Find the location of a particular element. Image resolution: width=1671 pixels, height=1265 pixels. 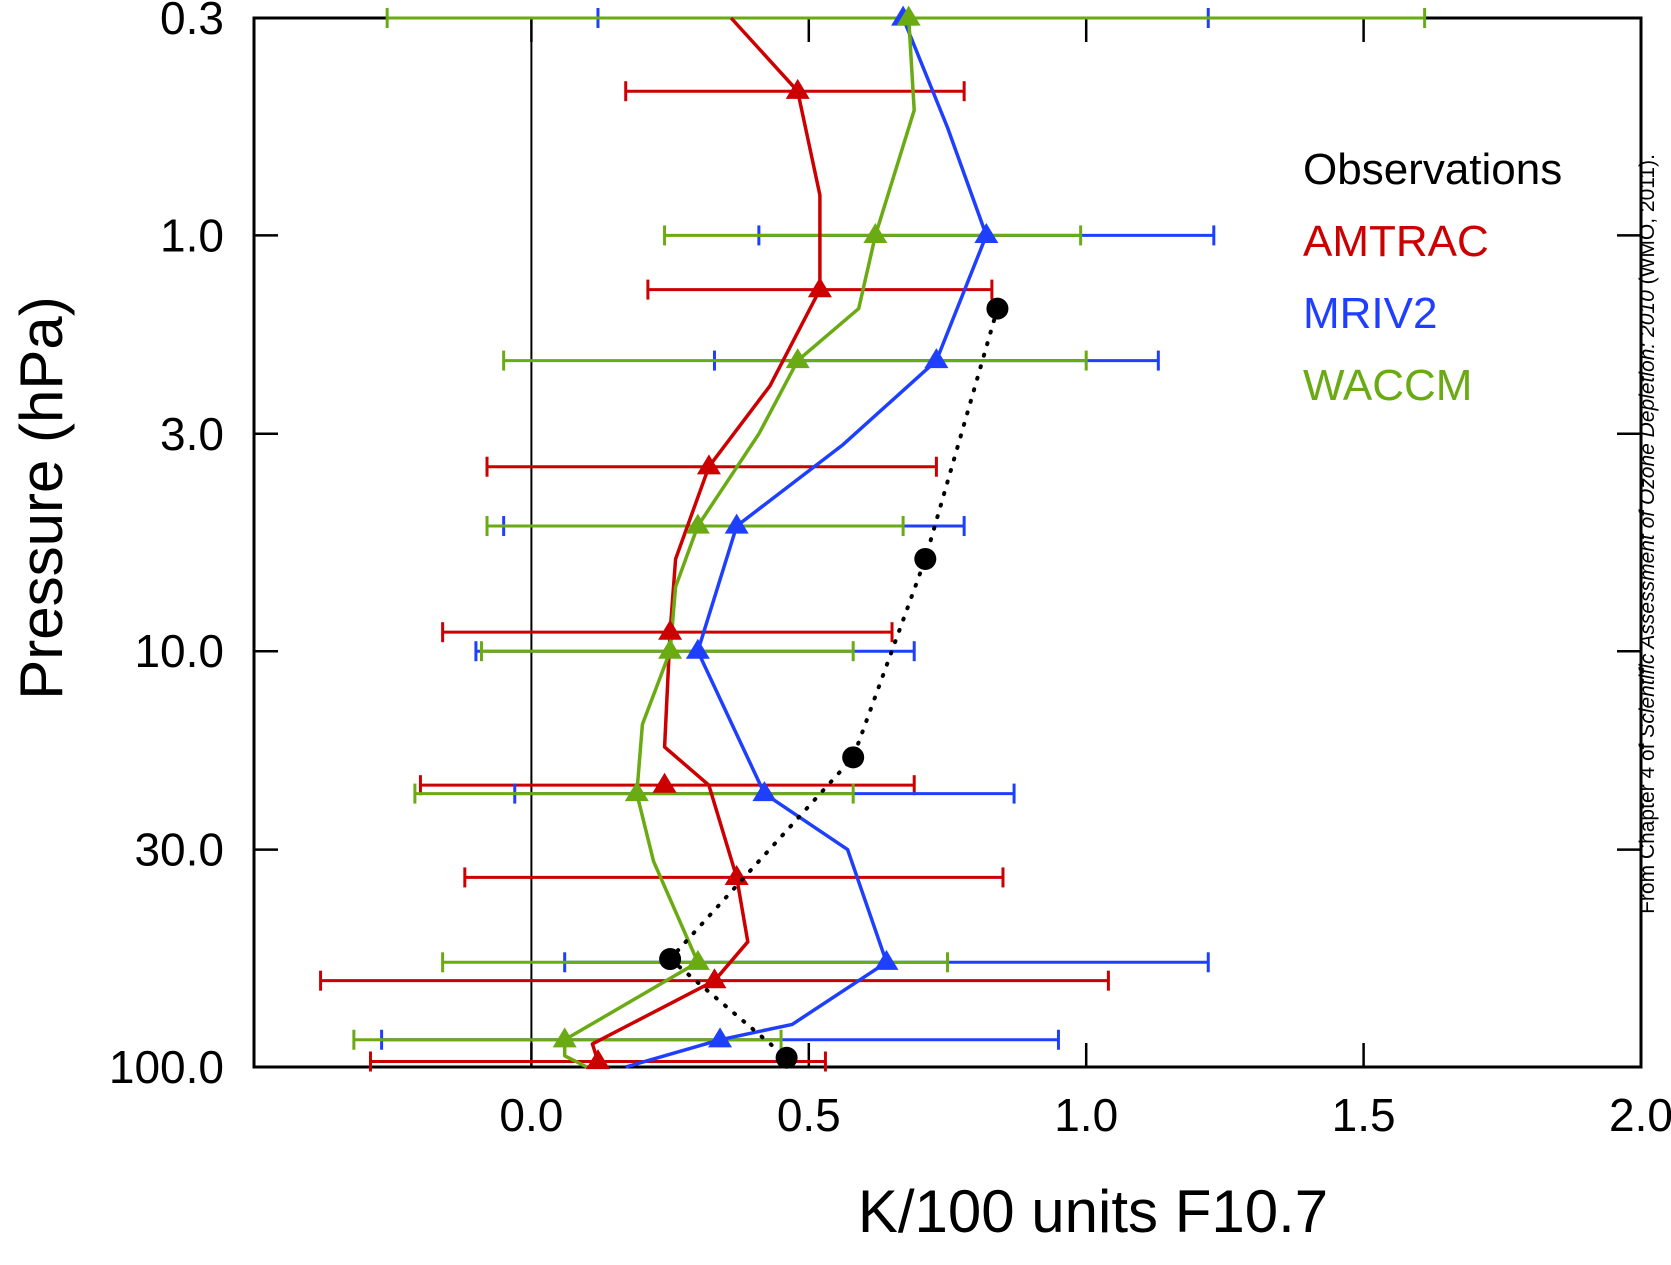

y-tick-label: 100.0 is located at coordinates (166, 1067).